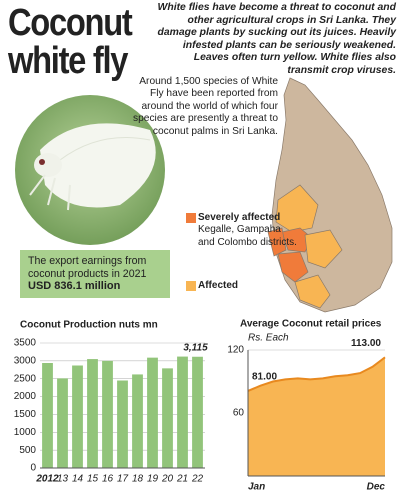  What do you see at coordinates (70, 23) in the screenshot?
I see `title-line: Coconut` at bounding box center [70, 23].